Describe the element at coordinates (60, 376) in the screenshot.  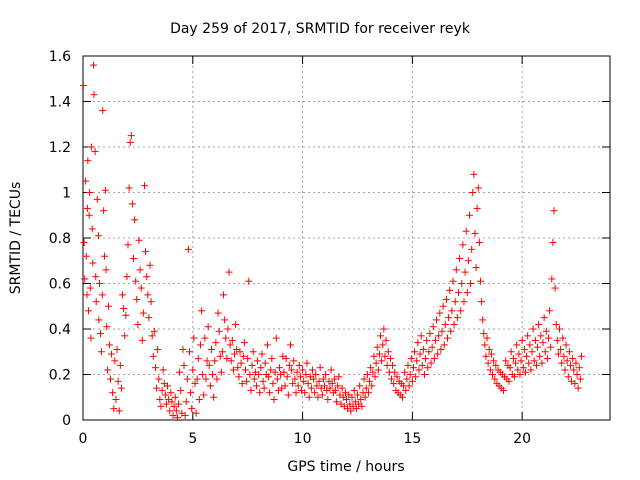
I see `y-tick-label: 0.2` at that location.